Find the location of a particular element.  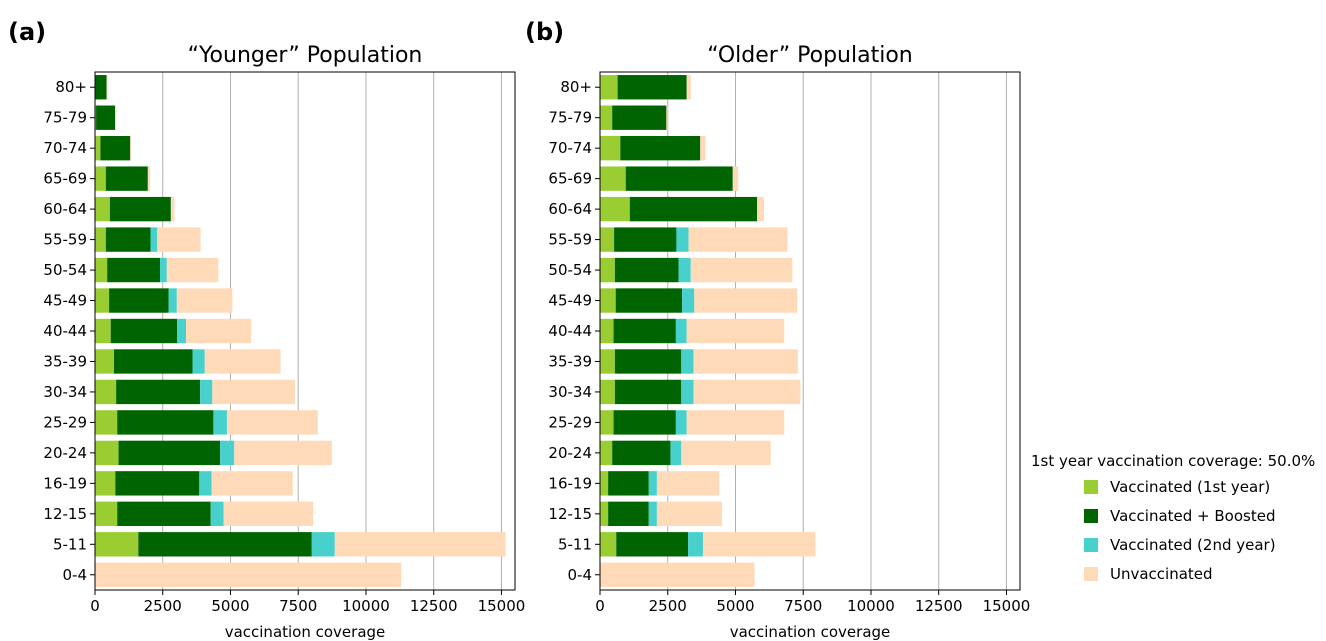

bar-40-44-vaccinated-1st-year is located at coordinates (607, 331).